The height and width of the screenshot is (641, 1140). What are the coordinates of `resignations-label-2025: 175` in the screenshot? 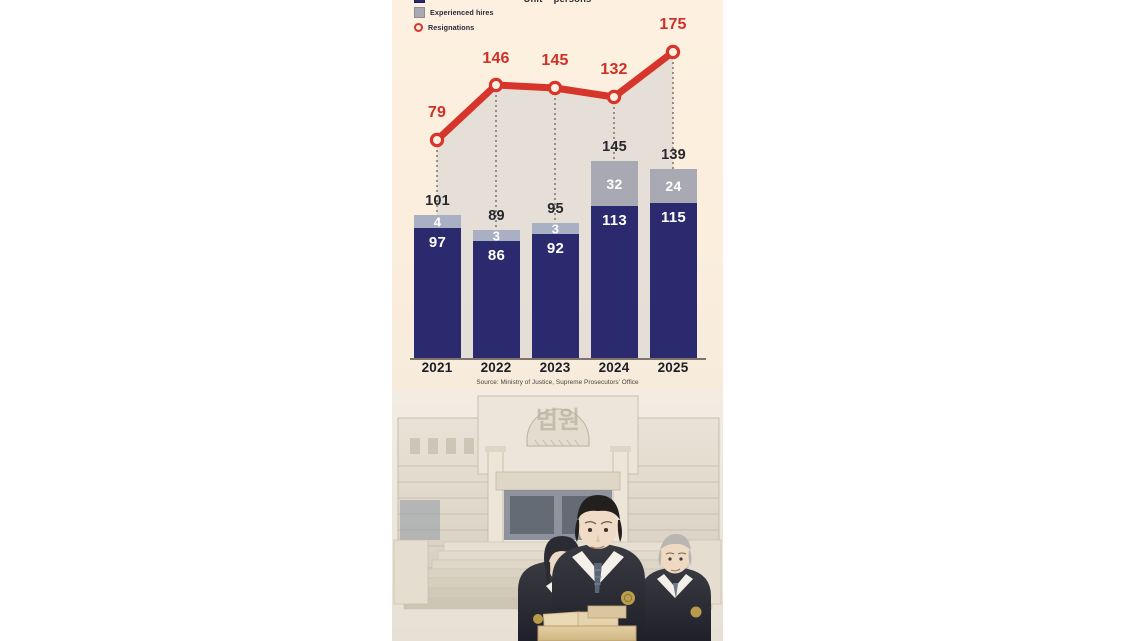 It's located at (673, 24).